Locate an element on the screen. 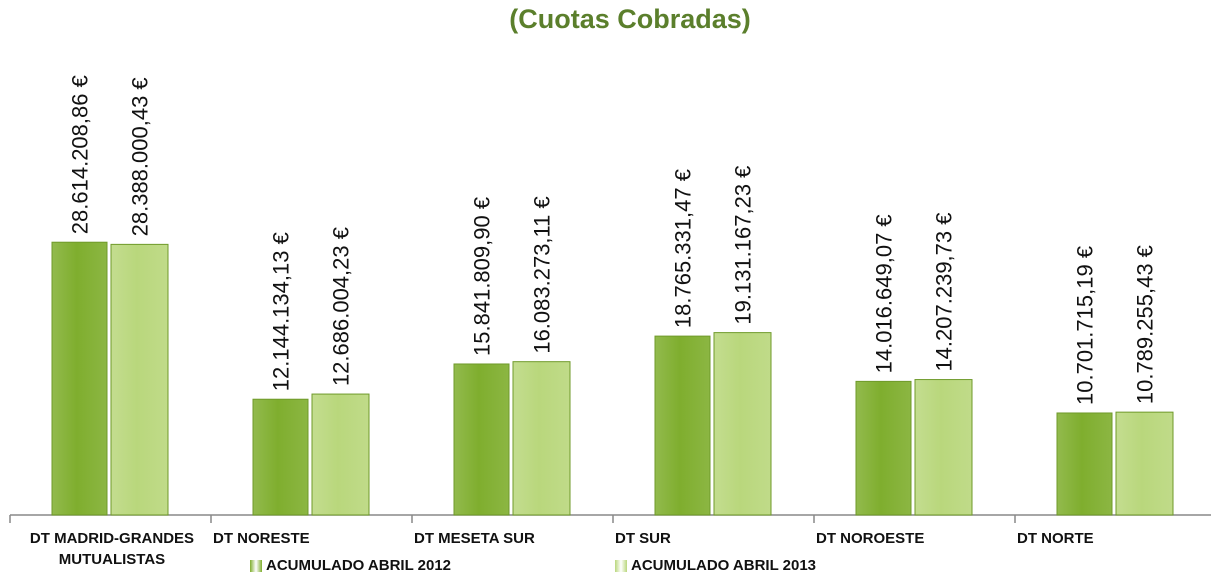 This screenshot has width=1211, height=580. chart-title: (Cuotas Cobradas) is located at coordinates (630, 19).